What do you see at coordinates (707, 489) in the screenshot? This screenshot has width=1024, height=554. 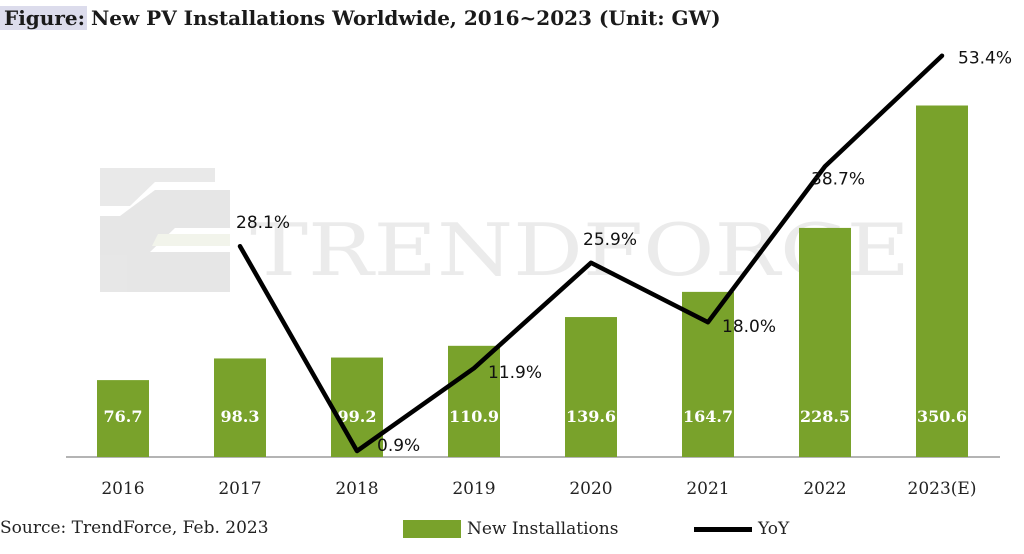 I see `x-tick-label: 2021` at bounding box center [707, 489].